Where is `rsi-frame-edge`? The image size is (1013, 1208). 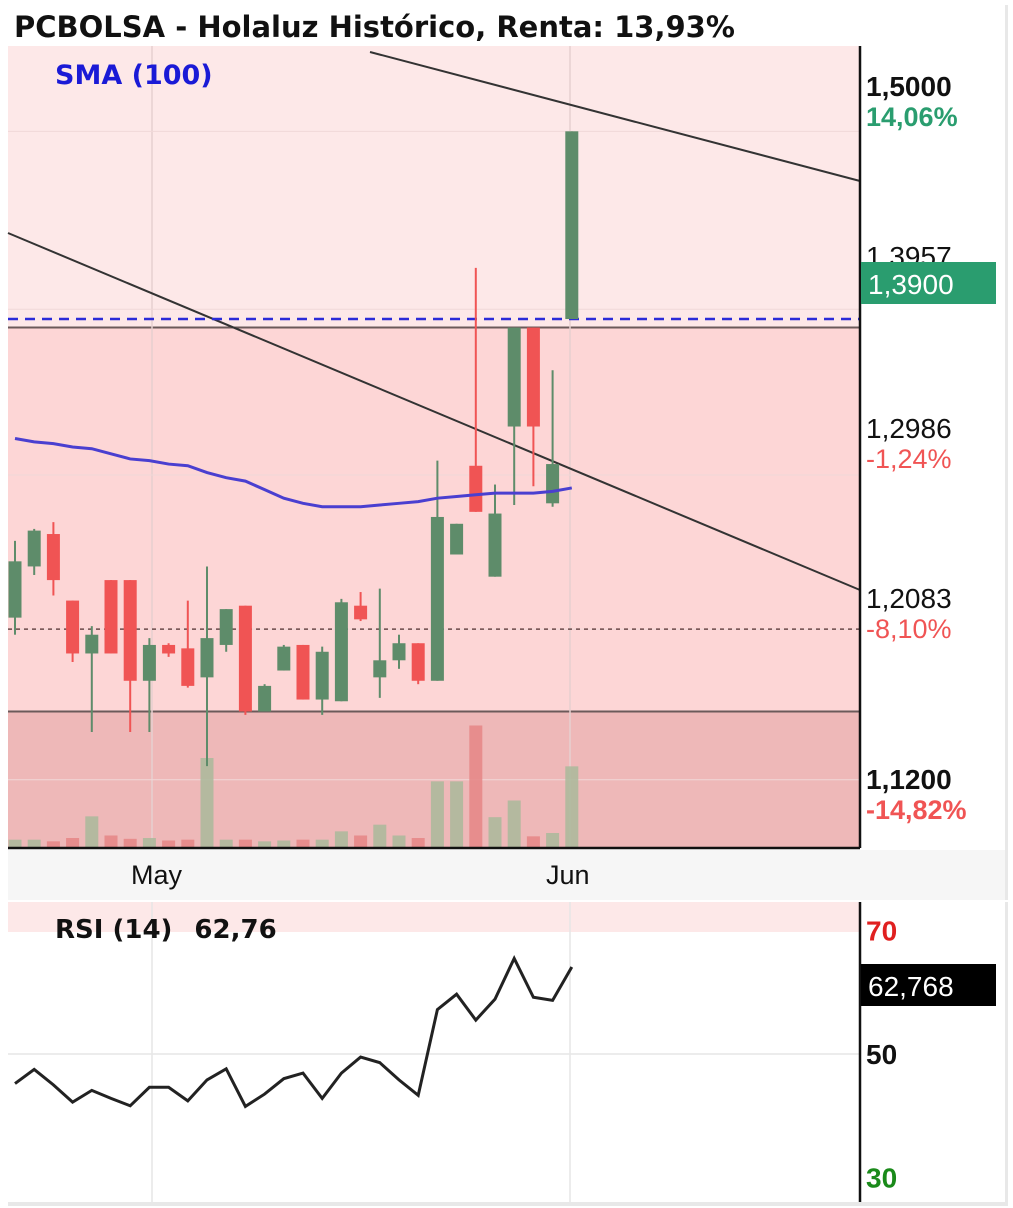
rsi-frame-edge is located at coordinates (1006, 1052).